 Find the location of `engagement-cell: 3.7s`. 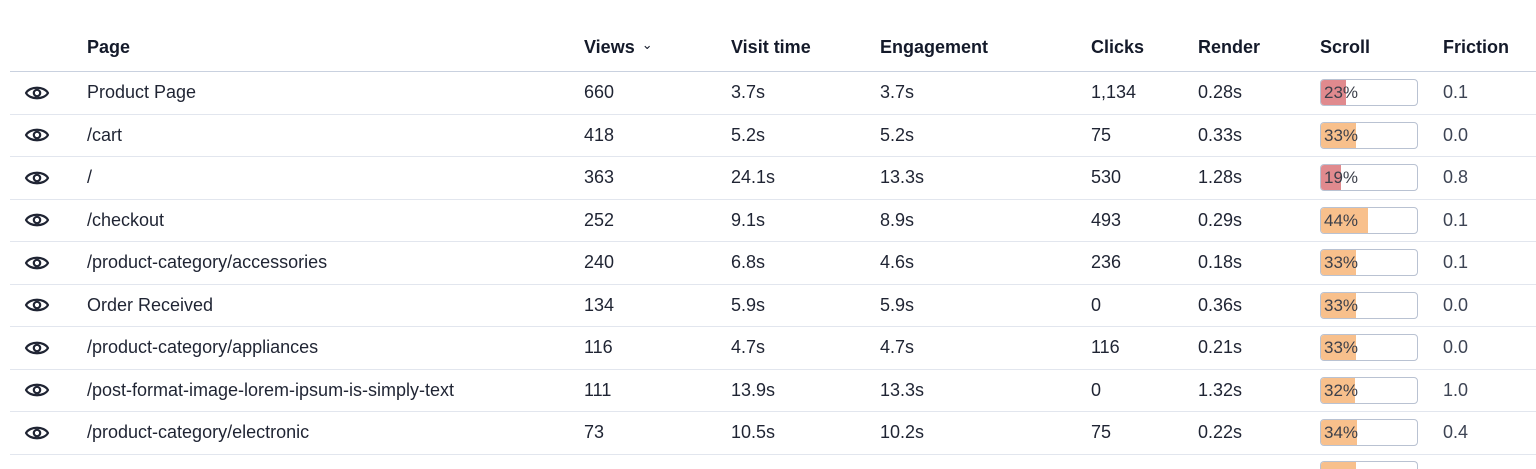

engagement-cell: 3.7s is located at coordinates (897, 92).